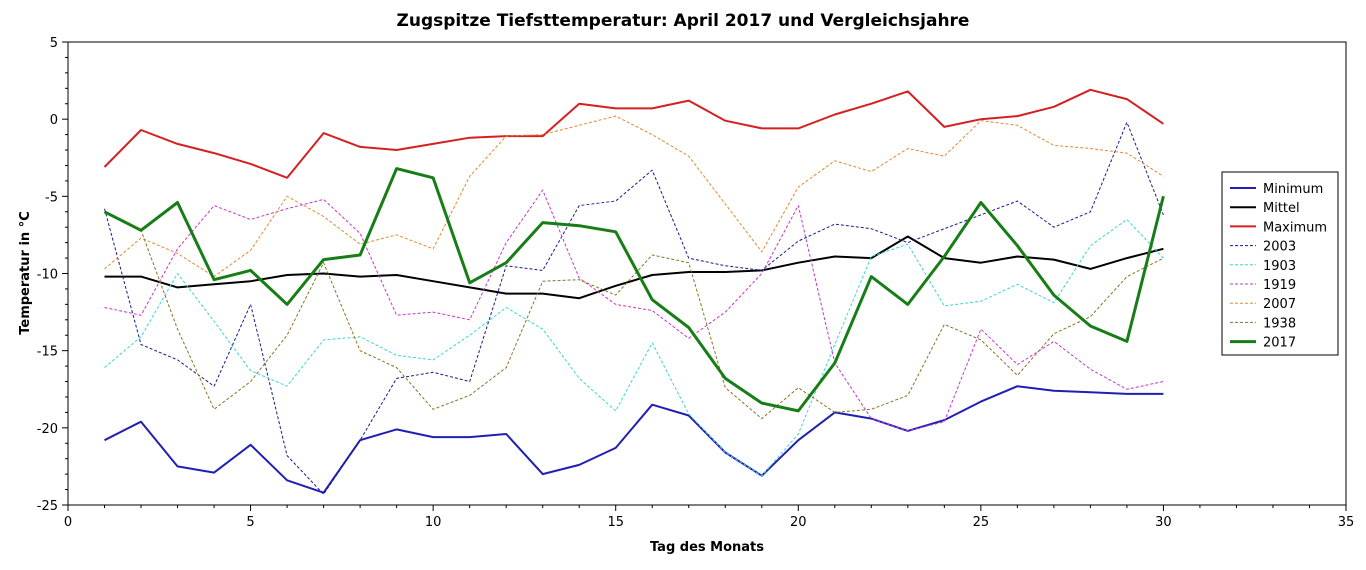  What do you see at coordinates (633, 133) in the screenshot?
I see `series-line-maximum` at bounding box center [633, 133].